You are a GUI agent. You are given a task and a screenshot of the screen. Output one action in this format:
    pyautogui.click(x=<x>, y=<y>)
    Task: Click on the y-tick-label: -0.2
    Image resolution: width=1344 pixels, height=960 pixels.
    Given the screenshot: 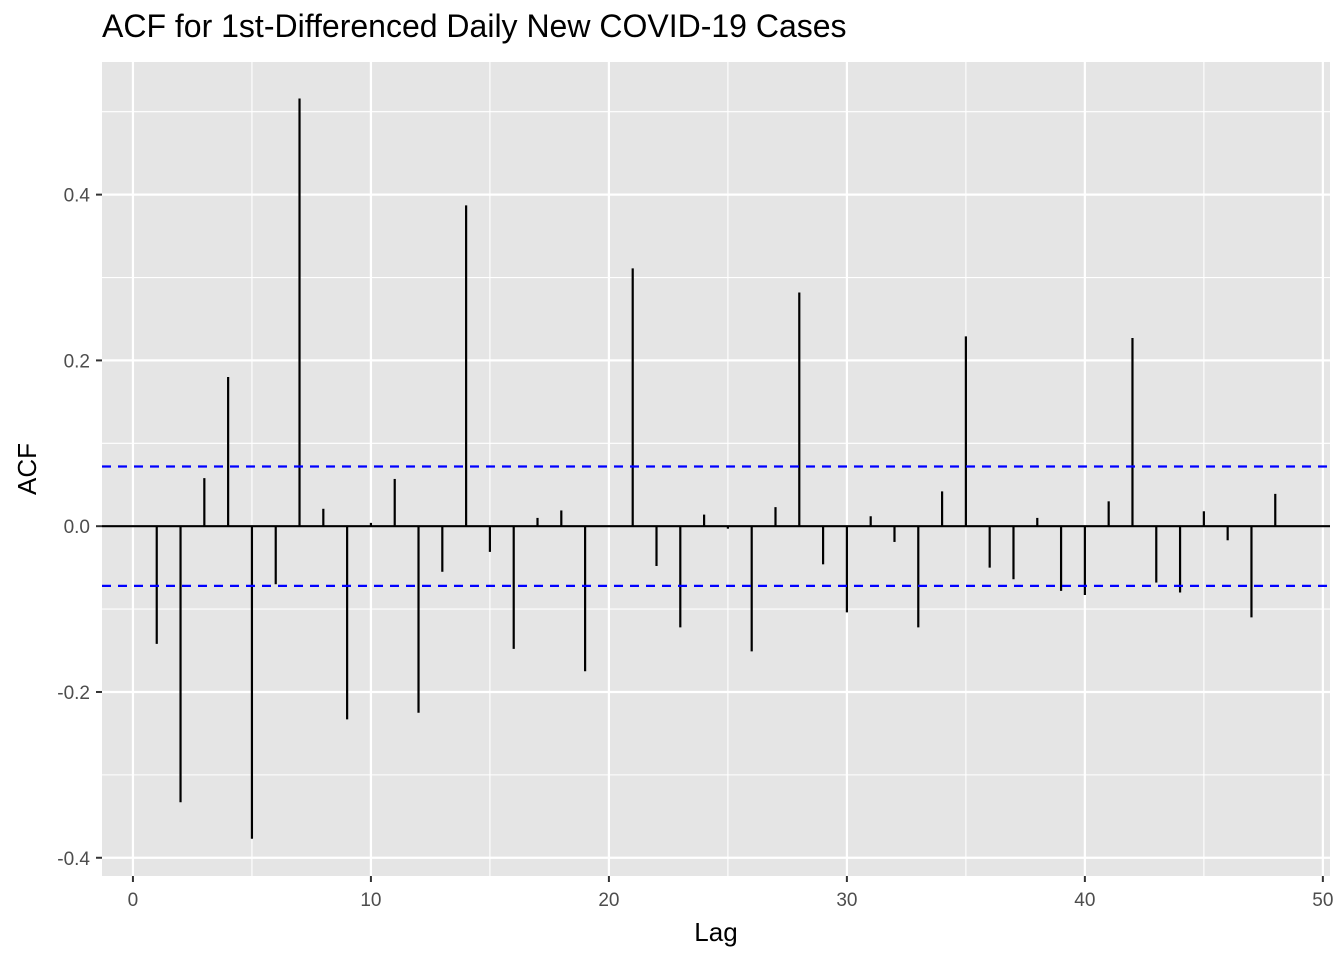 What is the action you would take?
    pyautogui.click(x=73, y=693)
    